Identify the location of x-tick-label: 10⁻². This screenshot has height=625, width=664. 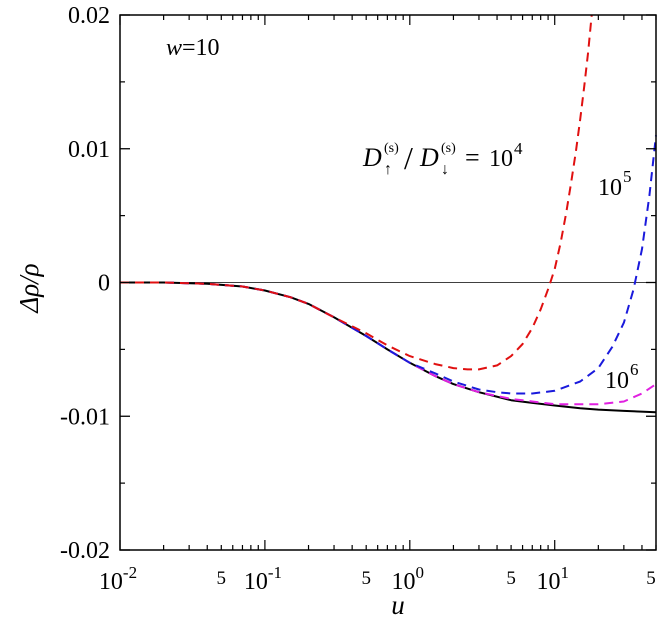
(118, 579).